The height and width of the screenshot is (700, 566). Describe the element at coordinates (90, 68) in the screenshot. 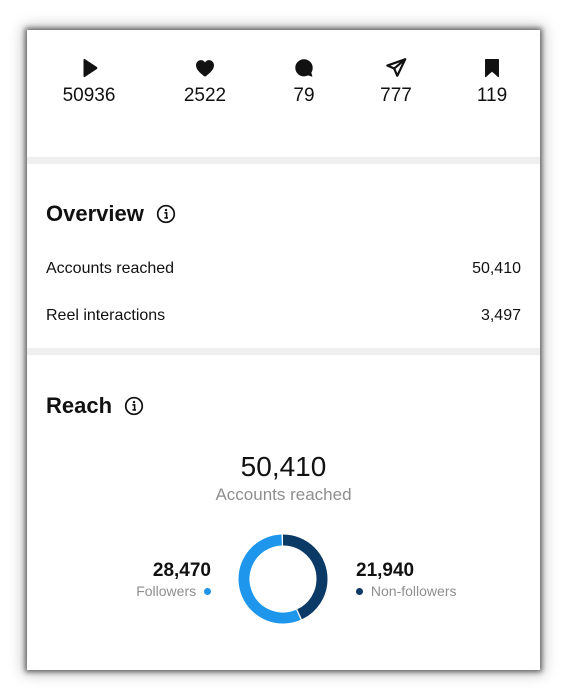

I see `play-icon` at that location.